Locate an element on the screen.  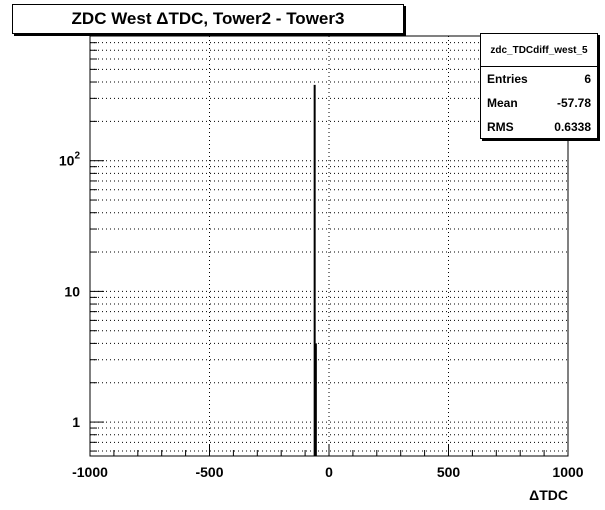
stats-entries-label: Entries is located at coordinates (507, 79).